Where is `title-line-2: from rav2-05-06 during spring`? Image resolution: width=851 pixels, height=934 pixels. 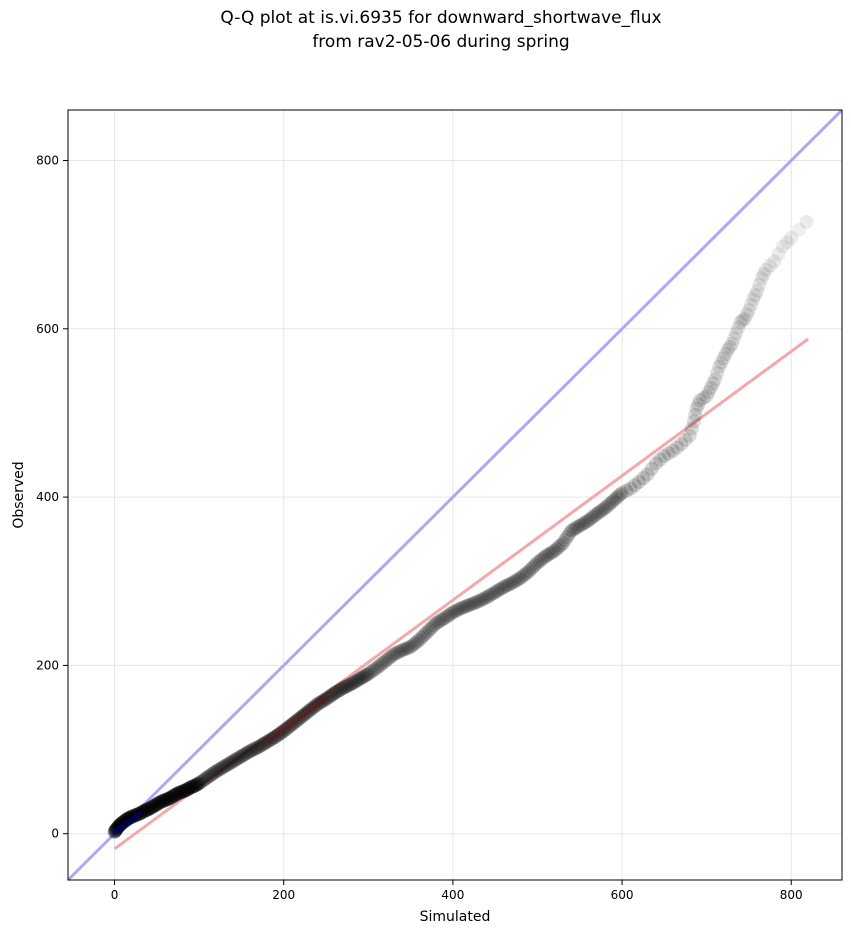
title-line-2: from rav2-05-06 during spring is located at coordinates (441, 42).